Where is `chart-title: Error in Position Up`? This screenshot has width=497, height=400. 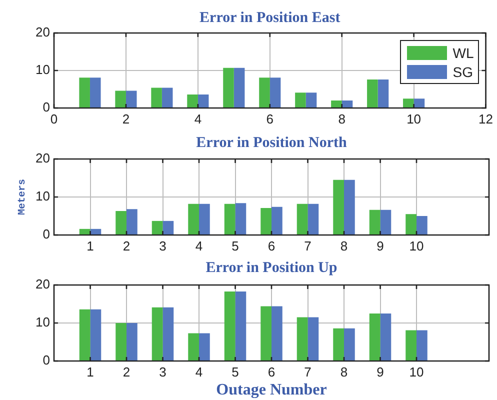
chart-title: Error in Position Up is located at coordinates (272, 268).